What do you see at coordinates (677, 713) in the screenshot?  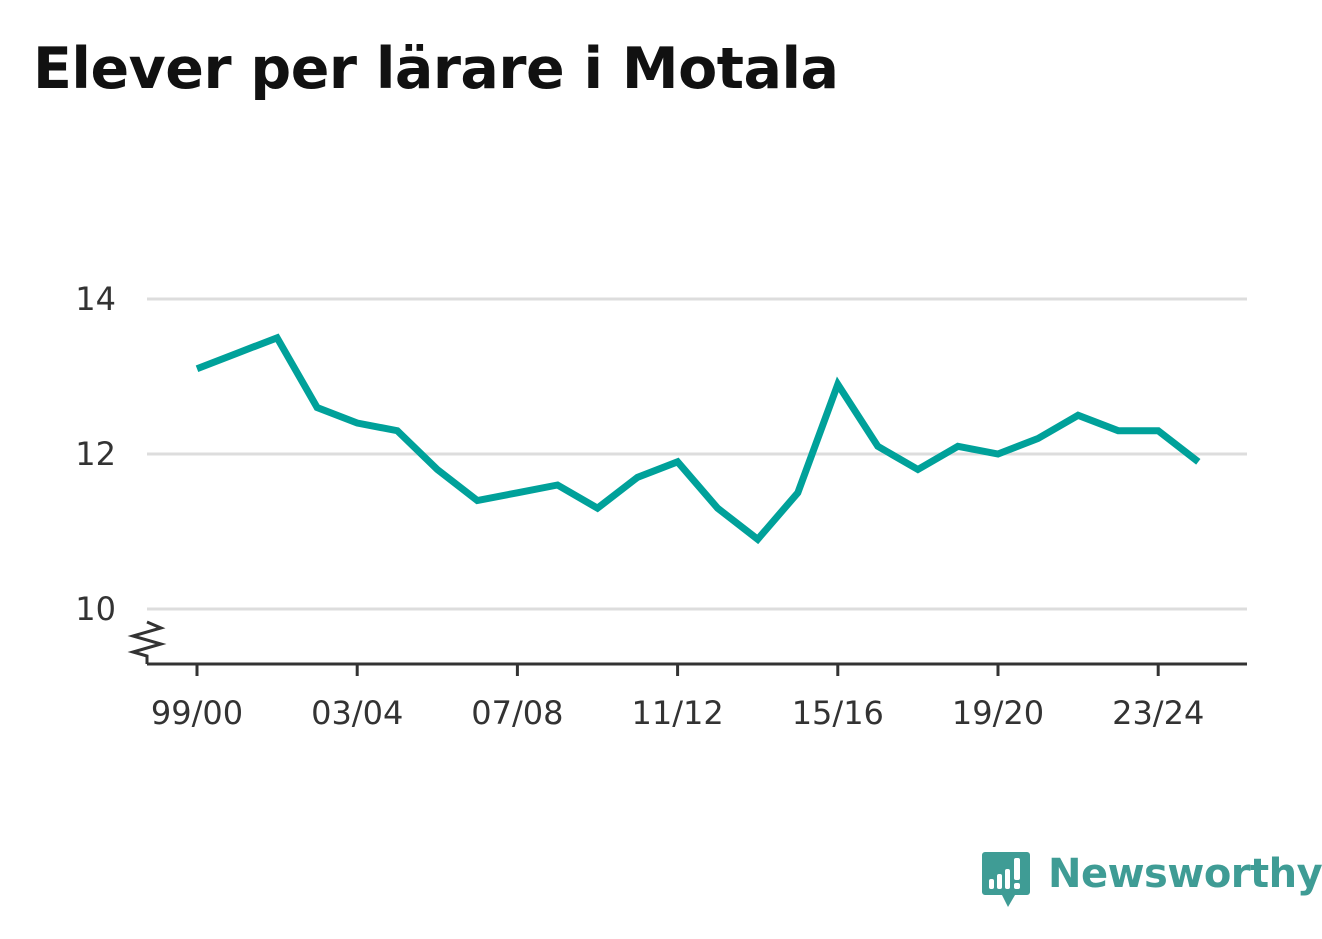 I see `x-tick-label-11-12: 11/12` at bounding box center [677, 713].